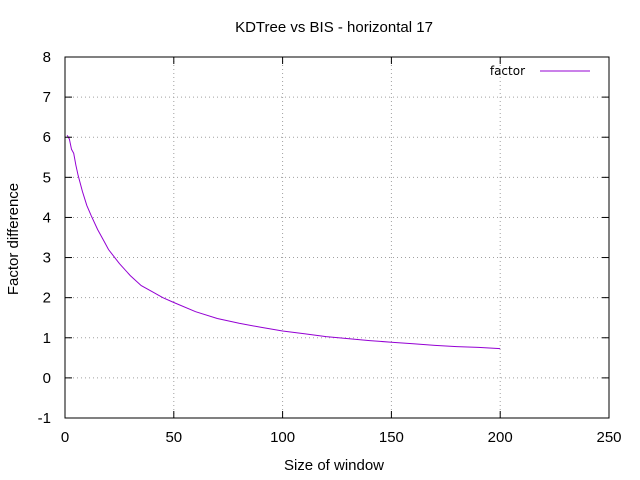  What do you see at coordinates (47, 378) in the screenshot?
I see `y-tick-label: 0` at bounding box center [47, 378].